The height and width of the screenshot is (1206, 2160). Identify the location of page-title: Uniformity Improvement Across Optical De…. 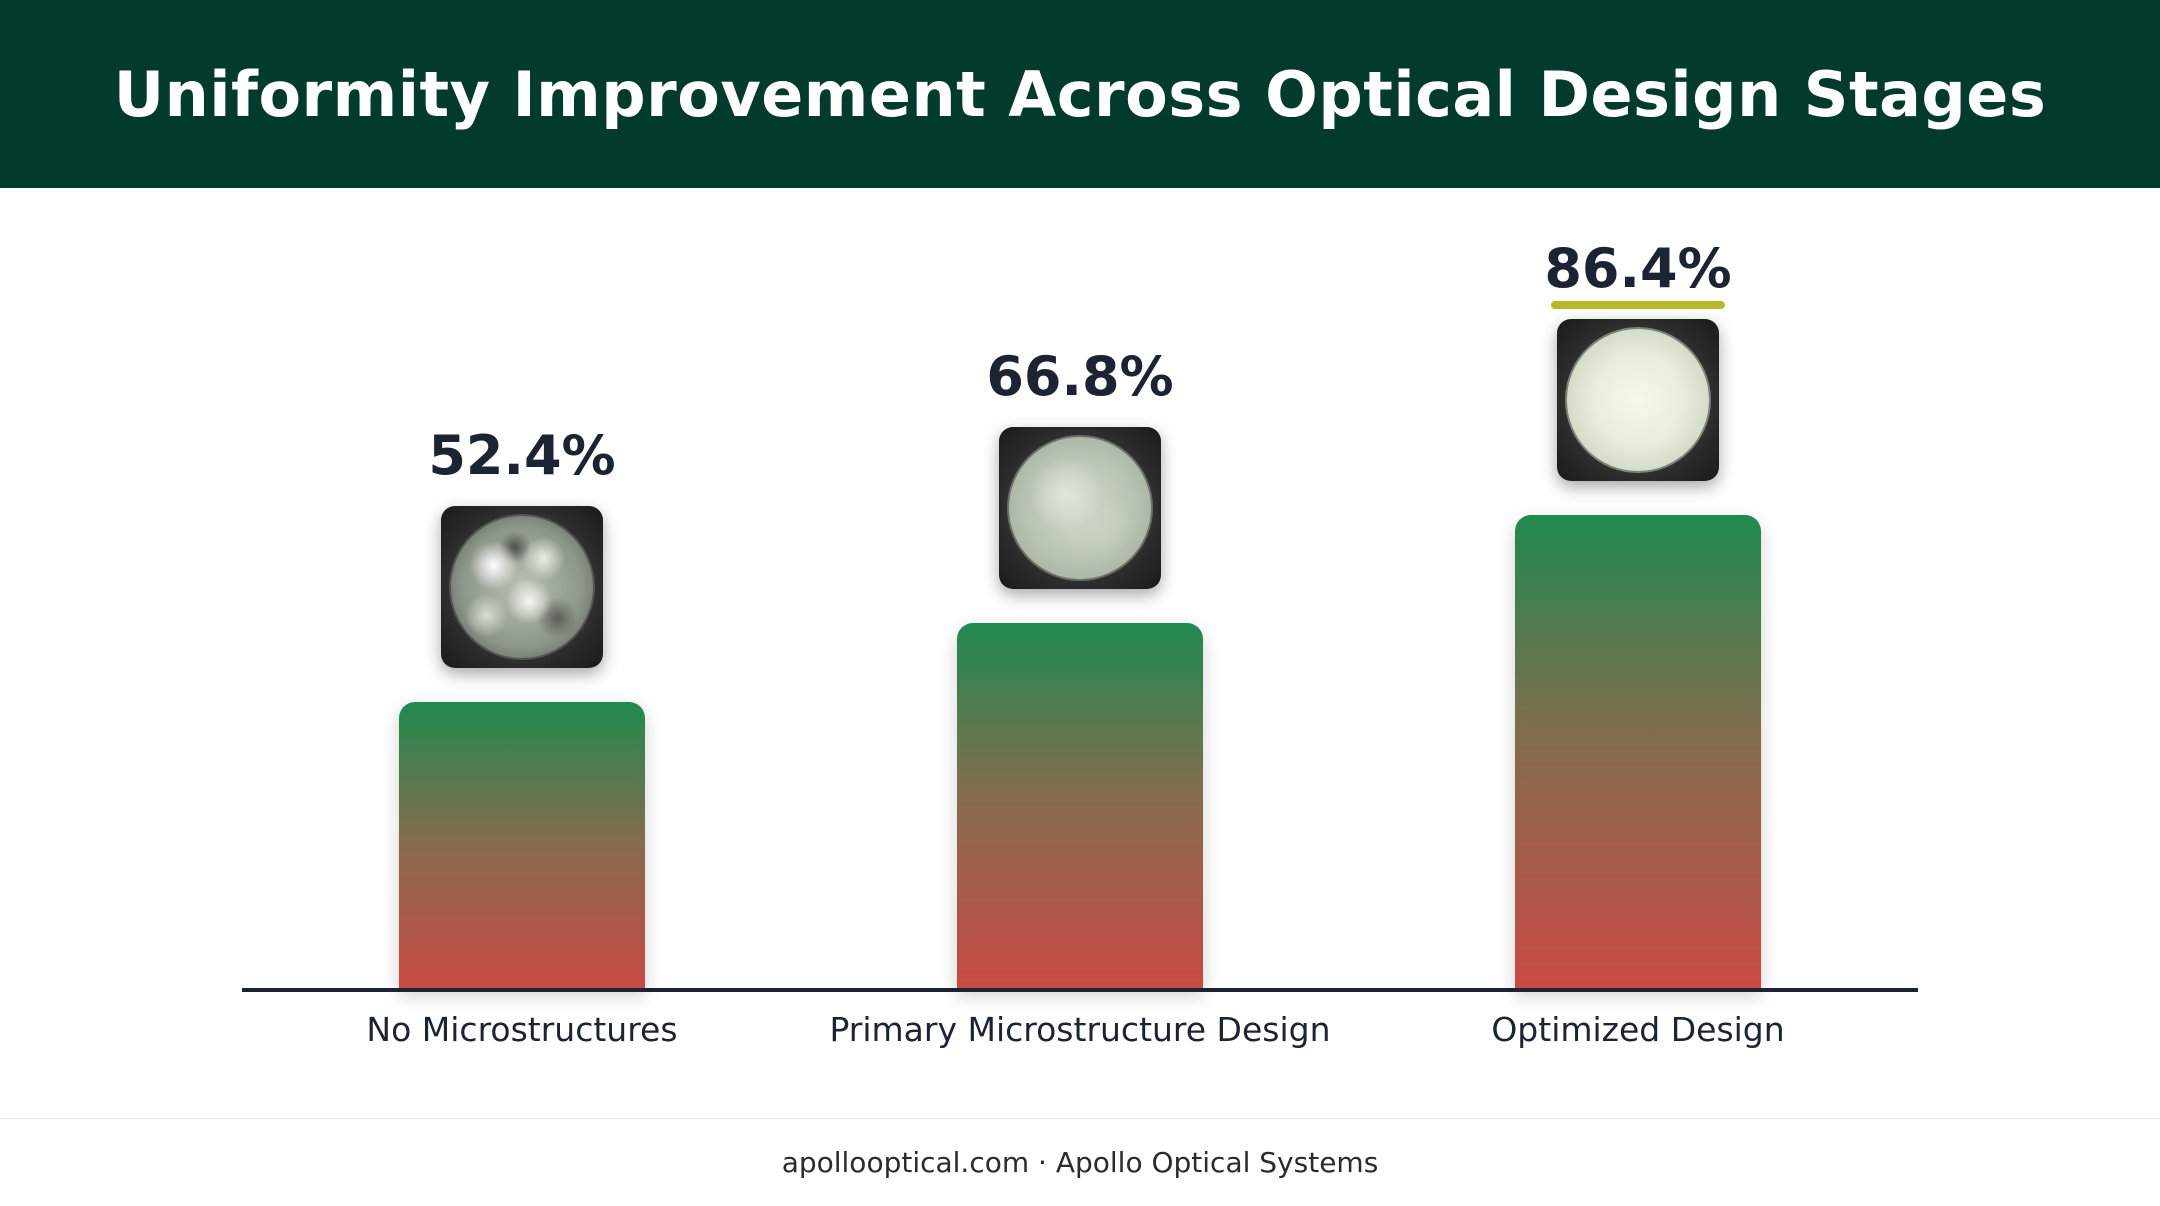
(1080, 94).